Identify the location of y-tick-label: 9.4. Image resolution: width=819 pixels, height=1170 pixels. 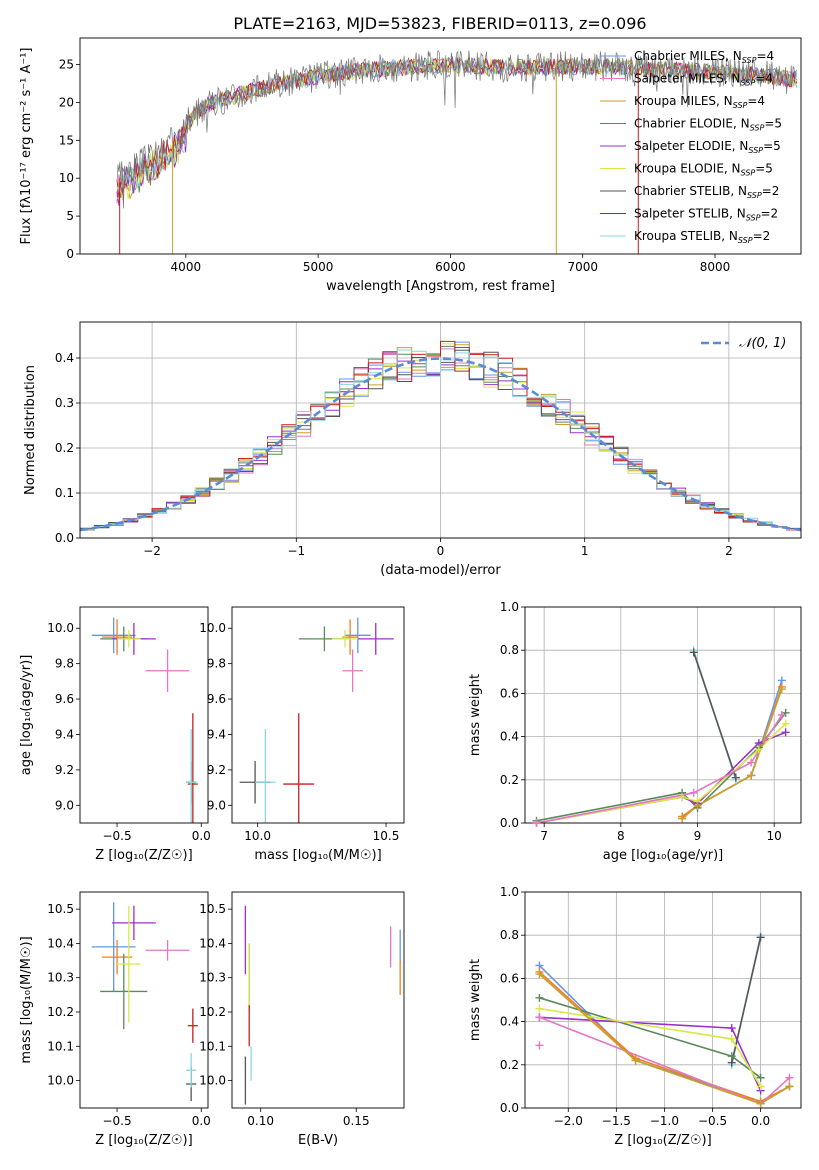
(216, 734).